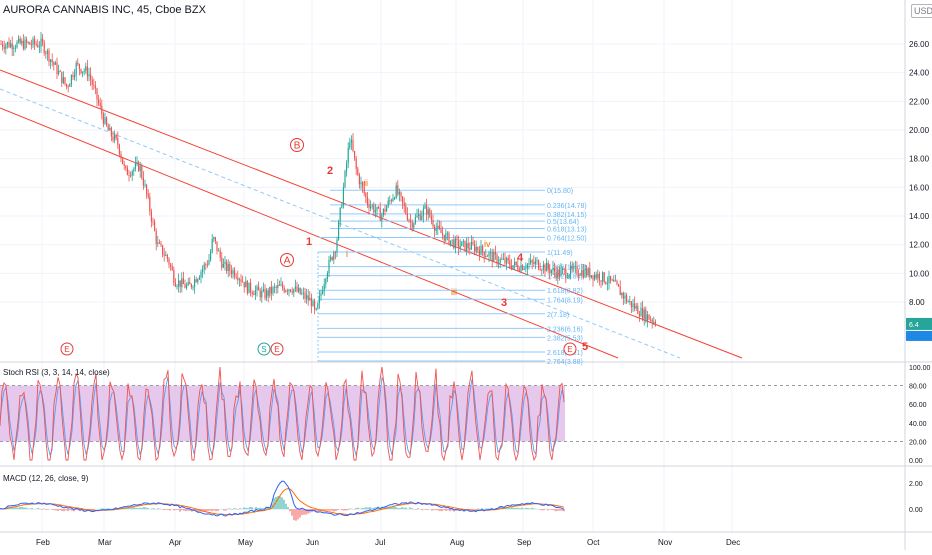 Image resolution: width=932 pixels, height=555 pixels. Describe the element at coordinates (565, 300) in the screenshot. I see `fib-level-label: 1.764(8.19)` at that location.